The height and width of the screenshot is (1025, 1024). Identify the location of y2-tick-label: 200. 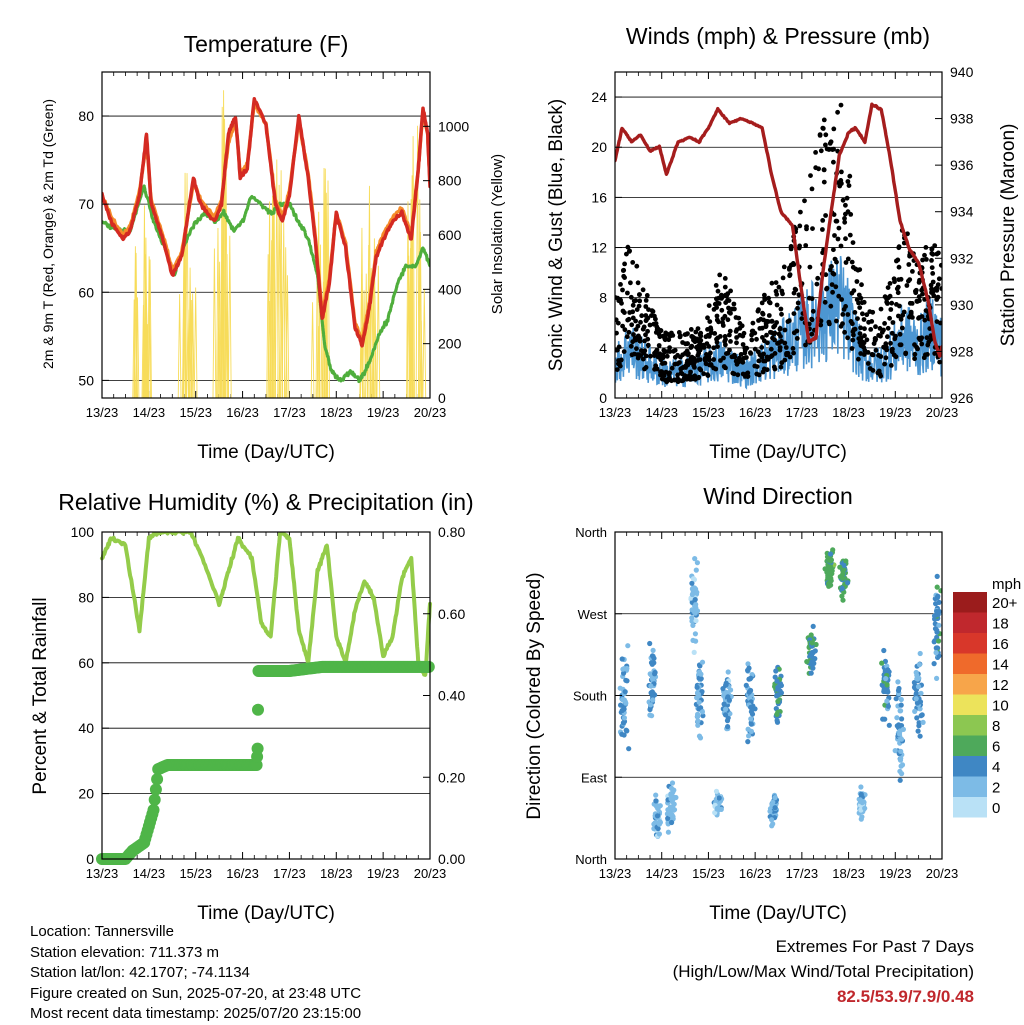
(450, 344).